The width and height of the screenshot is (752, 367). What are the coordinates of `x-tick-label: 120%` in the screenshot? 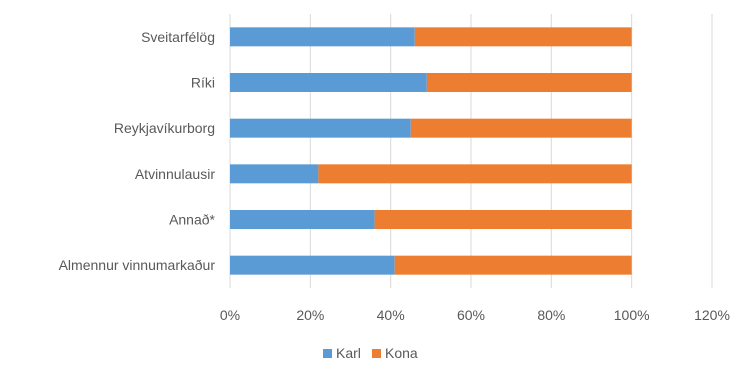 It's located at (712, 315).